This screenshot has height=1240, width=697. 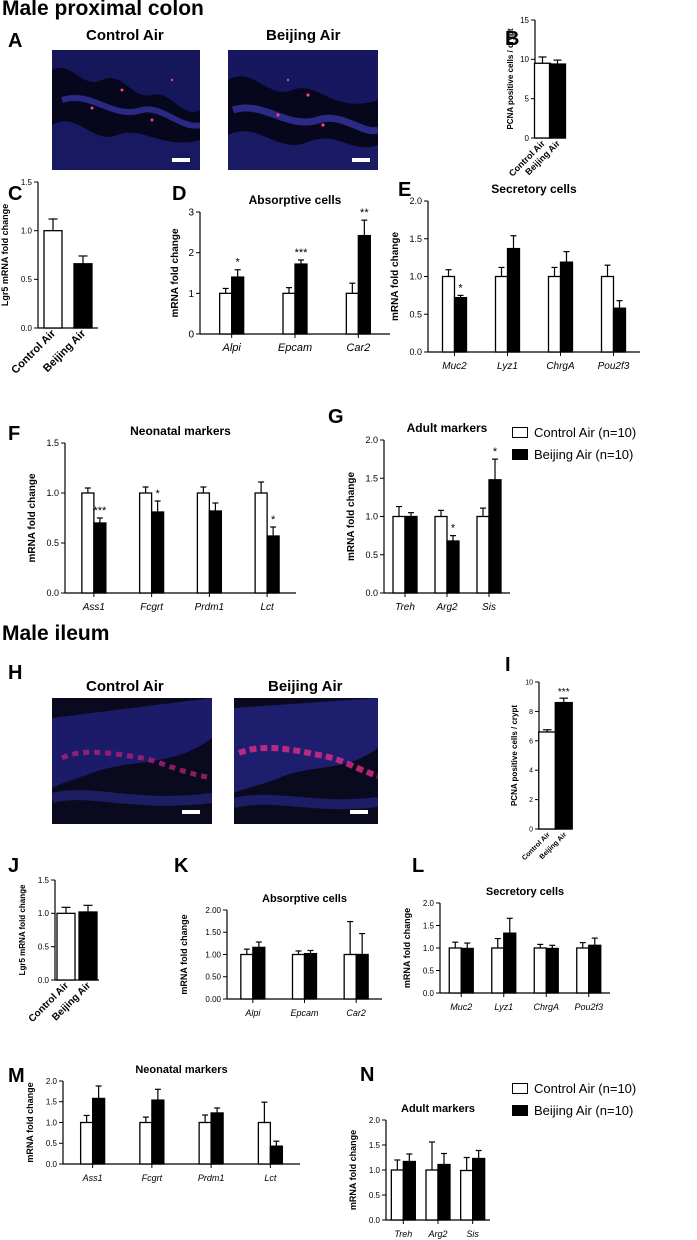 What do you see at coordinates (305, 761) in the screenshot?
I see `micrograph-ileum-beijing` at bounding box center [305, 761].